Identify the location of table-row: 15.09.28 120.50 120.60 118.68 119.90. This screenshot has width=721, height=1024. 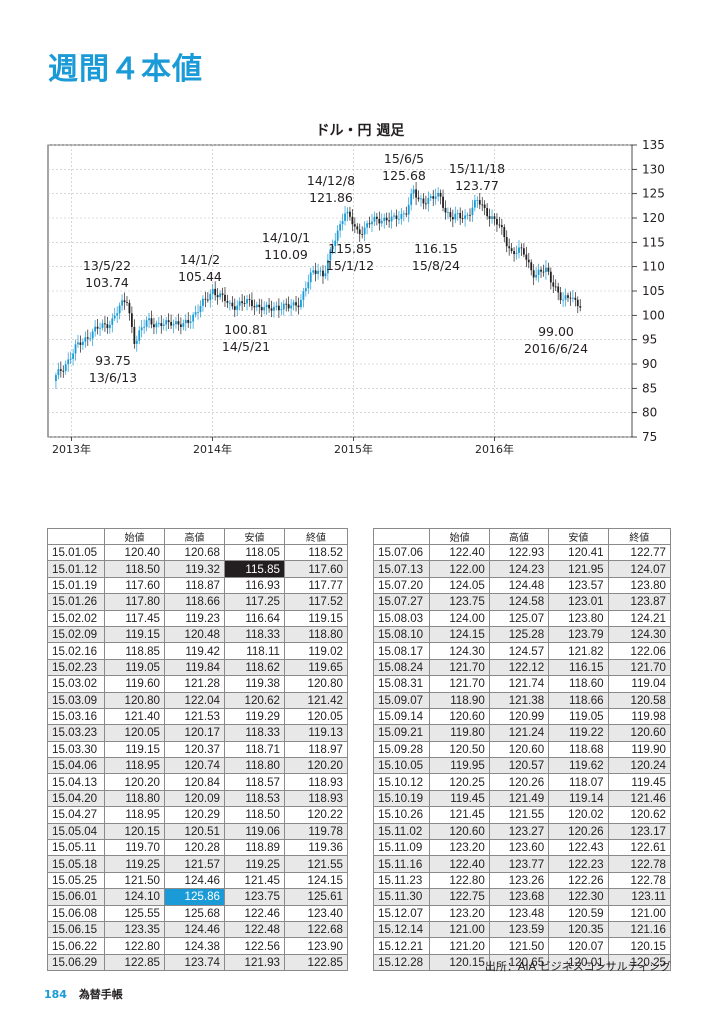
(522, 749).